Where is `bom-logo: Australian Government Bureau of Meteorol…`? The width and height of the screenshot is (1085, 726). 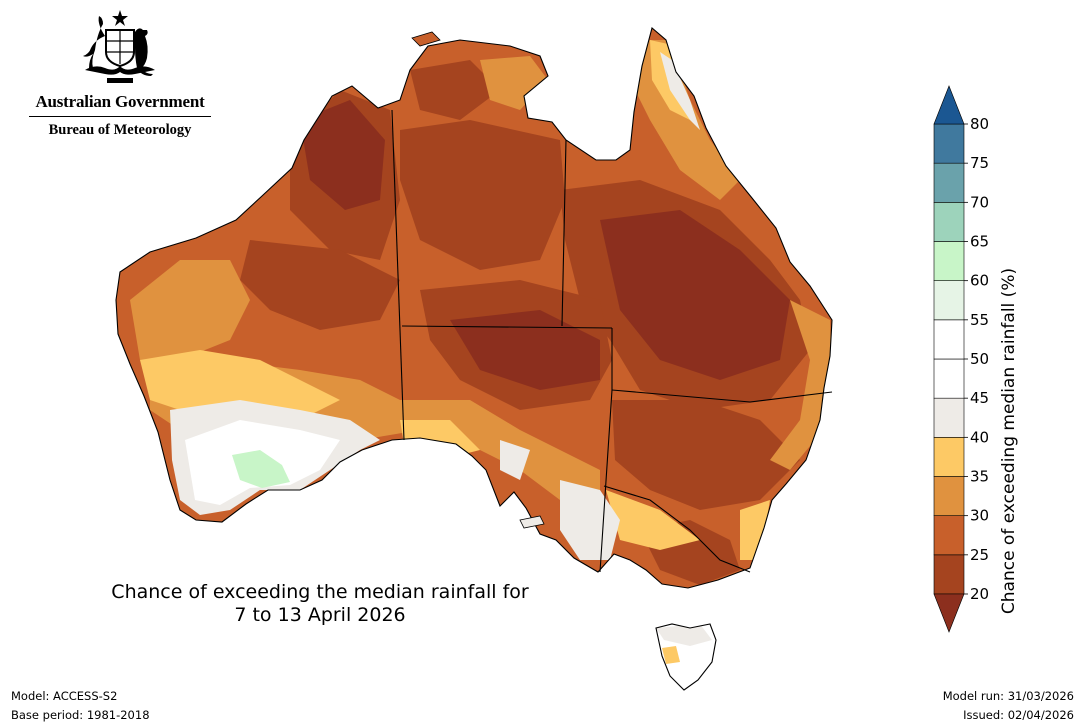 bom-logo: Australian Government Bureau of Meteorol… is located at coordinates (120, 73).